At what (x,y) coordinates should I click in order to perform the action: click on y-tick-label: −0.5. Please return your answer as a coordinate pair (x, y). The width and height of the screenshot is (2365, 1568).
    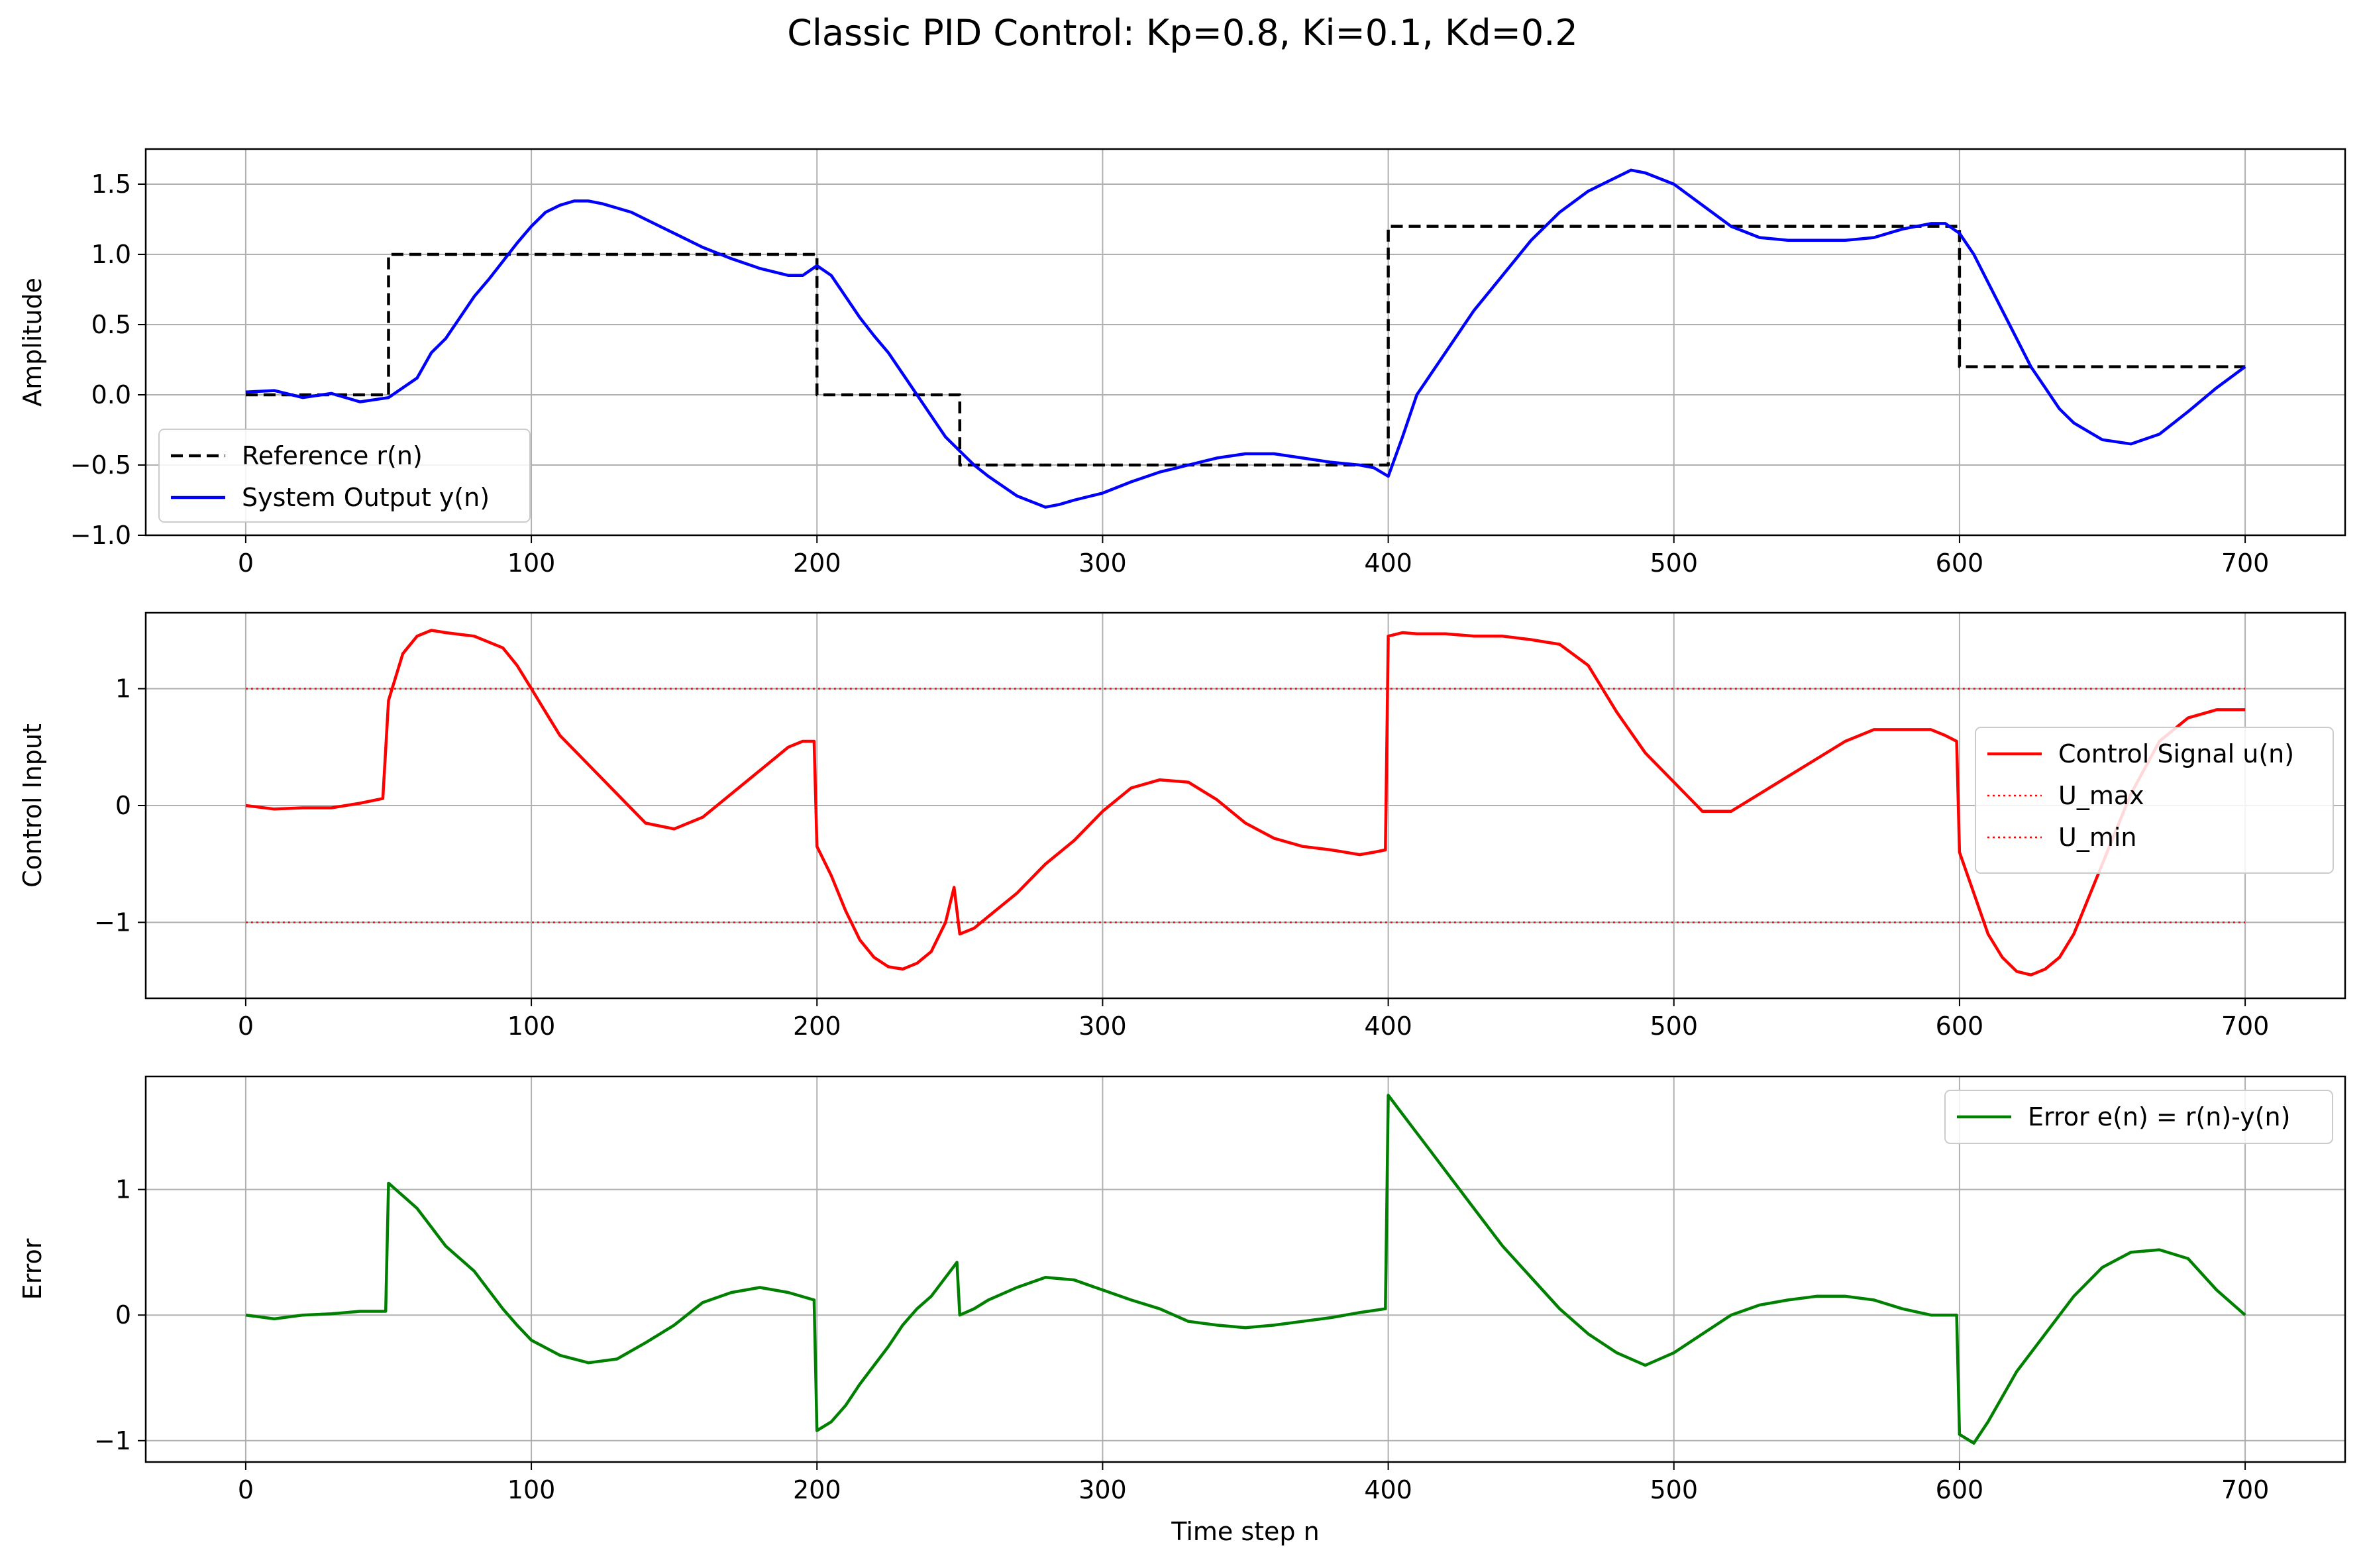
    Looking at the image, I should click on (100, 465).